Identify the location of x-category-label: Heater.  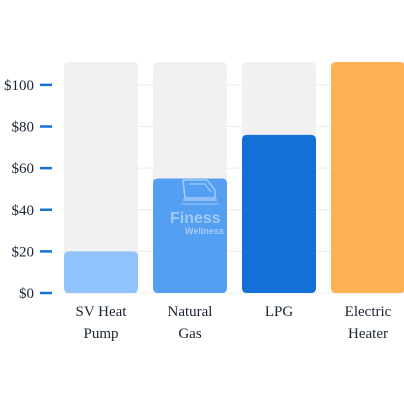
(368, 334).